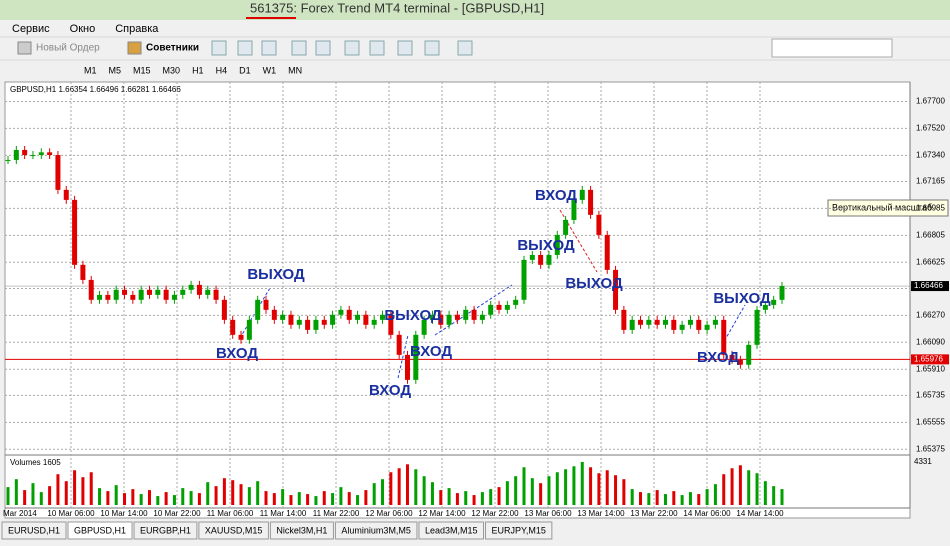  What do you see at coordinates (68, 48) in the screenshot?
I see `toolbar-button: Новый Ордер` at bounding box center [68, 48].